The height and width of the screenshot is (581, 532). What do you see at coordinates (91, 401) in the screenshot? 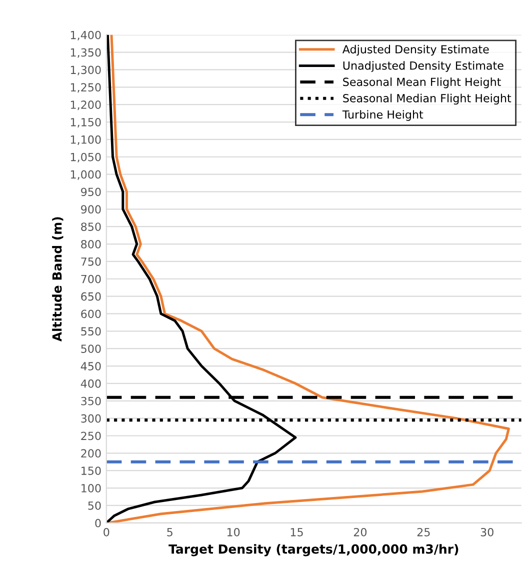
I see `y-tick-label: 350` at bounding box center [91, 401].